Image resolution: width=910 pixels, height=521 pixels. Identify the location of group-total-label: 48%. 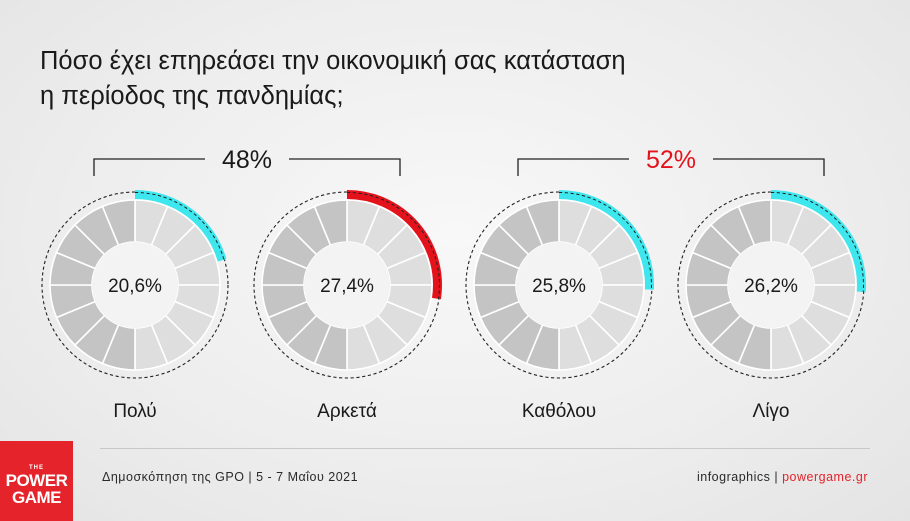
(247, 160).